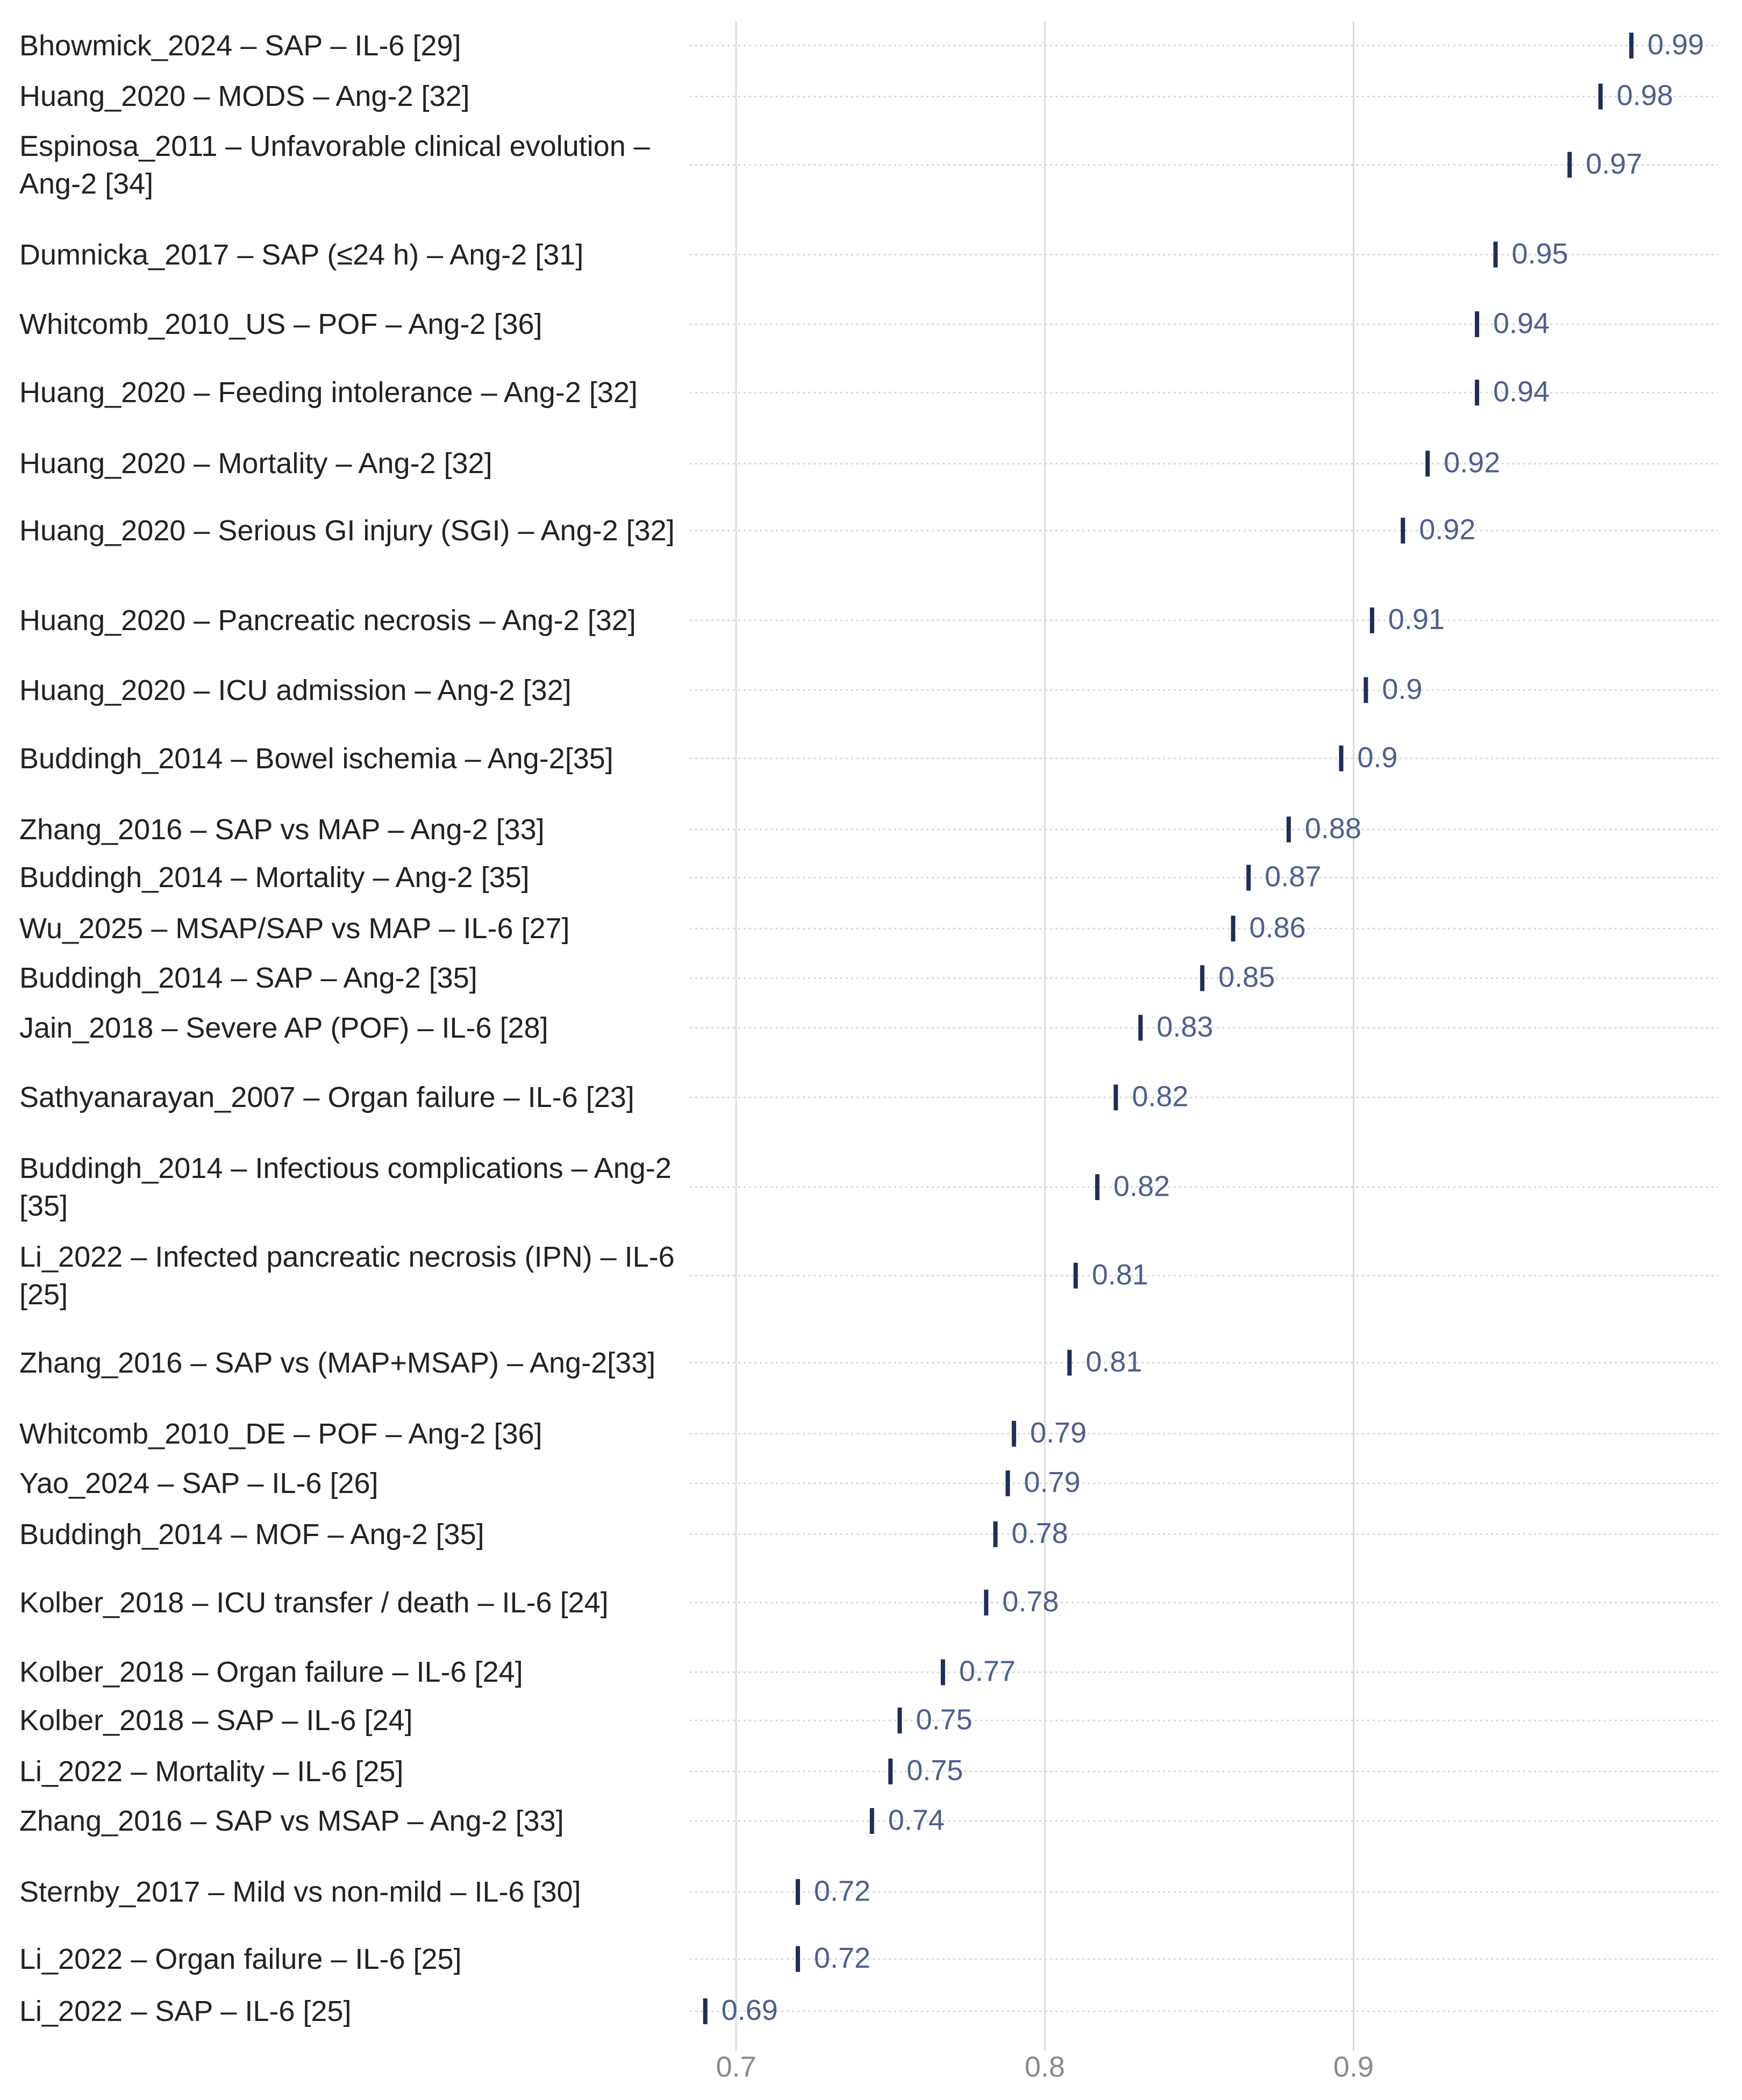 This screenshot has height=2100, width=1742. What do you see at coordinates (1333, 828) in the screenshot?
I see `value-label: 0.88` at bounding box center [1333, 828].